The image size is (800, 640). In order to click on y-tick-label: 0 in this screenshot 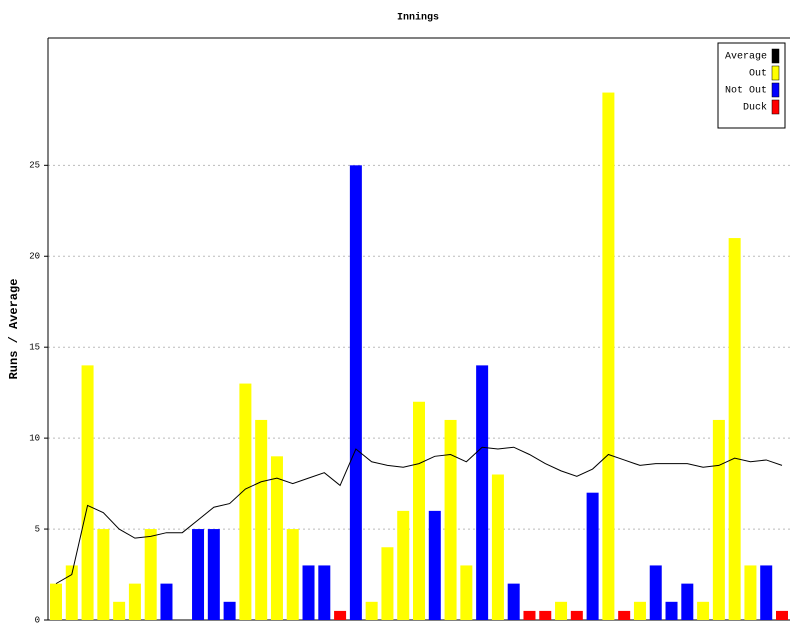, I will do `click(37, 620)`.